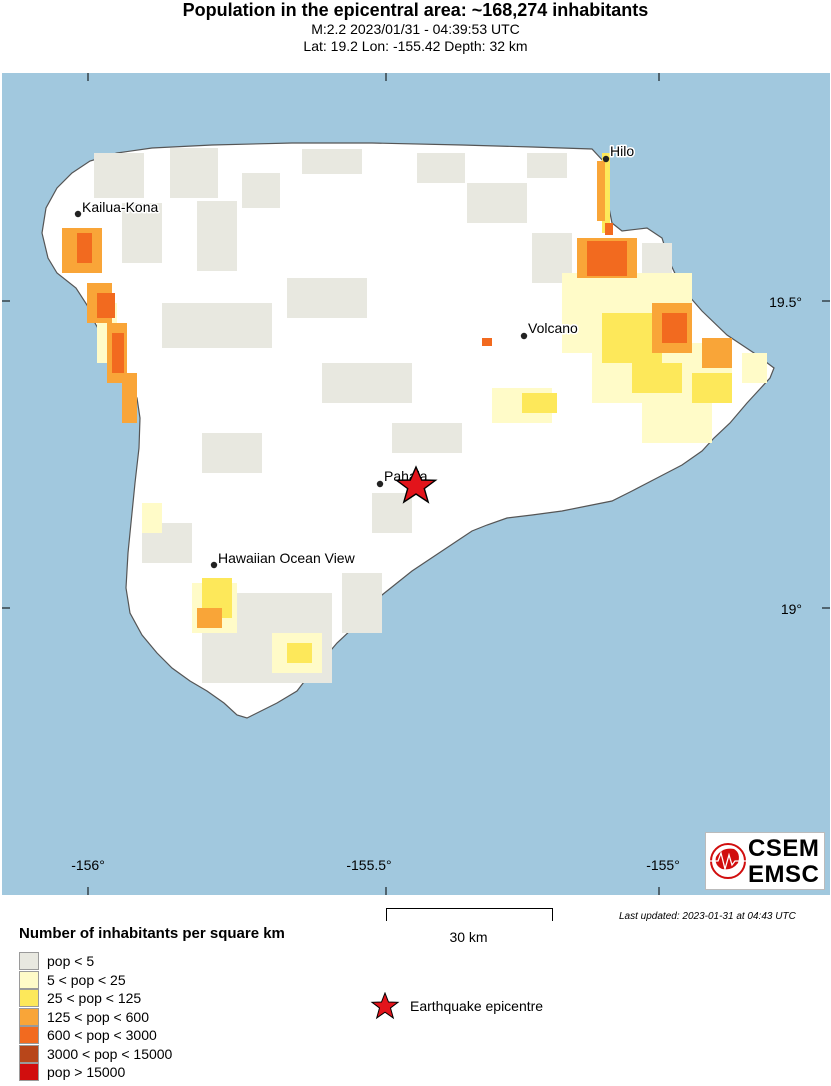  I want to click on legend-label: 25 < pop < 125, so click(94, 998).